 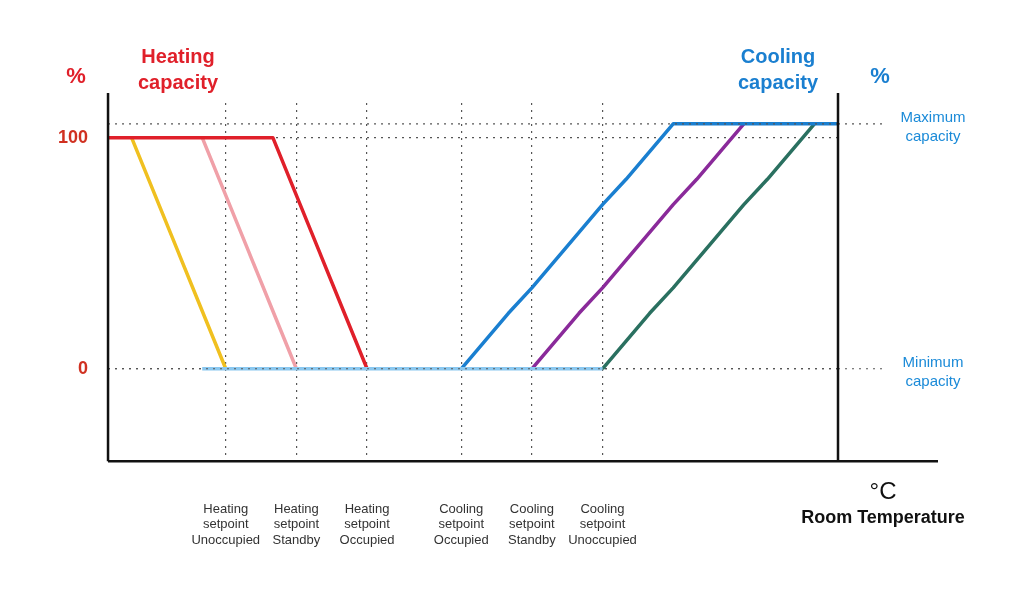 What do you see at coordinates (226, 523) in the screenshot?
I see `x-tick-label: Heating setpoint Unoccupied` at bounding box center [226, 523].